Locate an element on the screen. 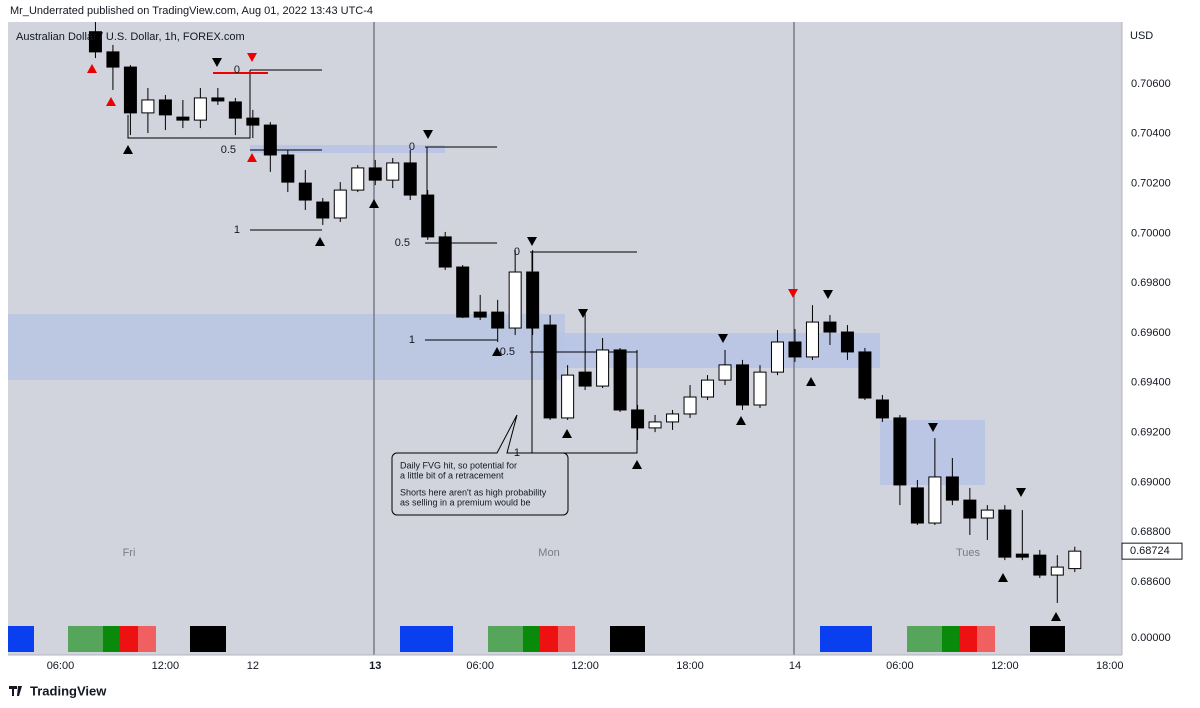 The image size is (1200, 708). day-label: Fri is located at coordinates (129, 553).